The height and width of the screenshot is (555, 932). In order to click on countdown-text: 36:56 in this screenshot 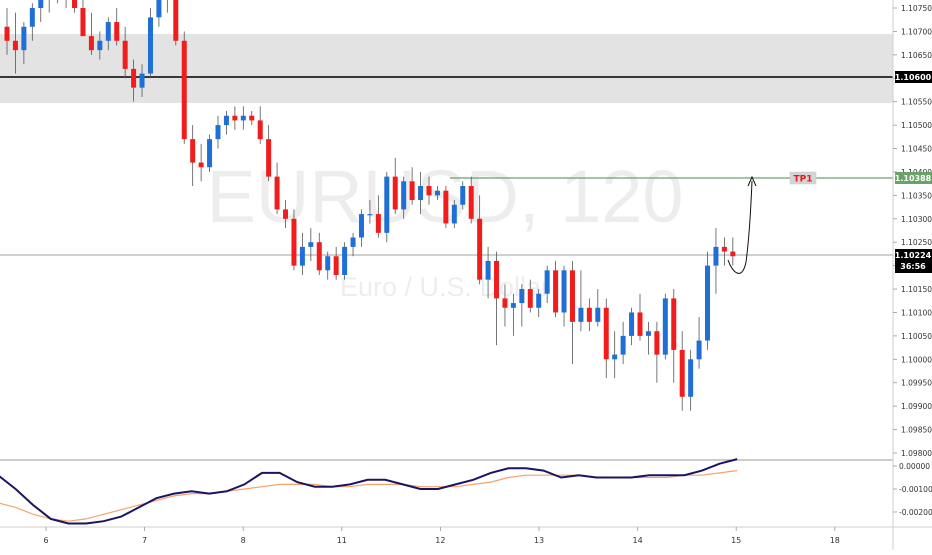, I will do `click(913, 266)`.